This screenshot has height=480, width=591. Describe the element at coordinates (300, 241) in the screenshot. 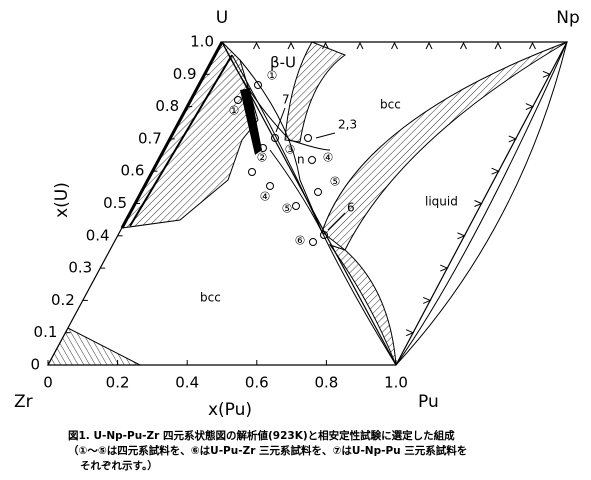

I see `sample-label: ⑥` at that location.